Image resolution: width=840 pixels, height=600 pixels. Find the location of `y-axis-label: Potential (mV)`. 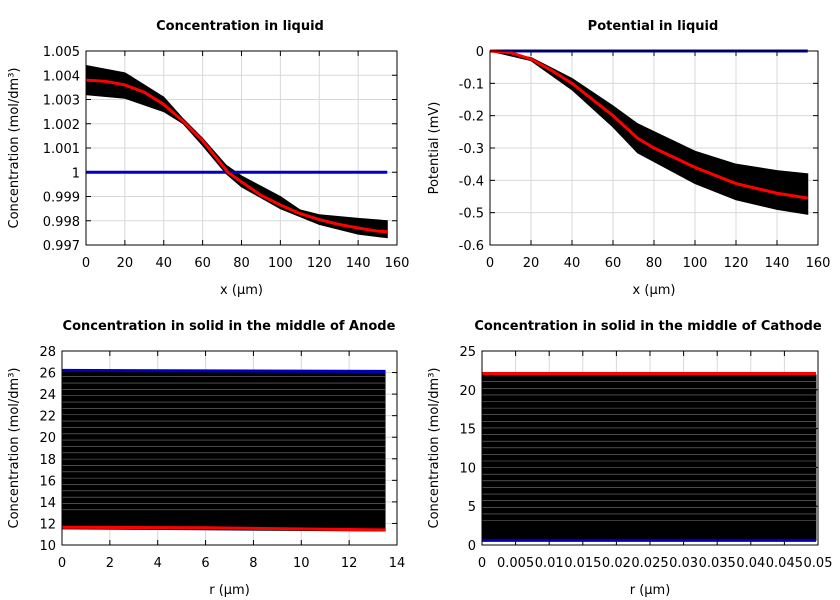

y-axis-label: Potential (mV) is located at coordinates (434, 148).